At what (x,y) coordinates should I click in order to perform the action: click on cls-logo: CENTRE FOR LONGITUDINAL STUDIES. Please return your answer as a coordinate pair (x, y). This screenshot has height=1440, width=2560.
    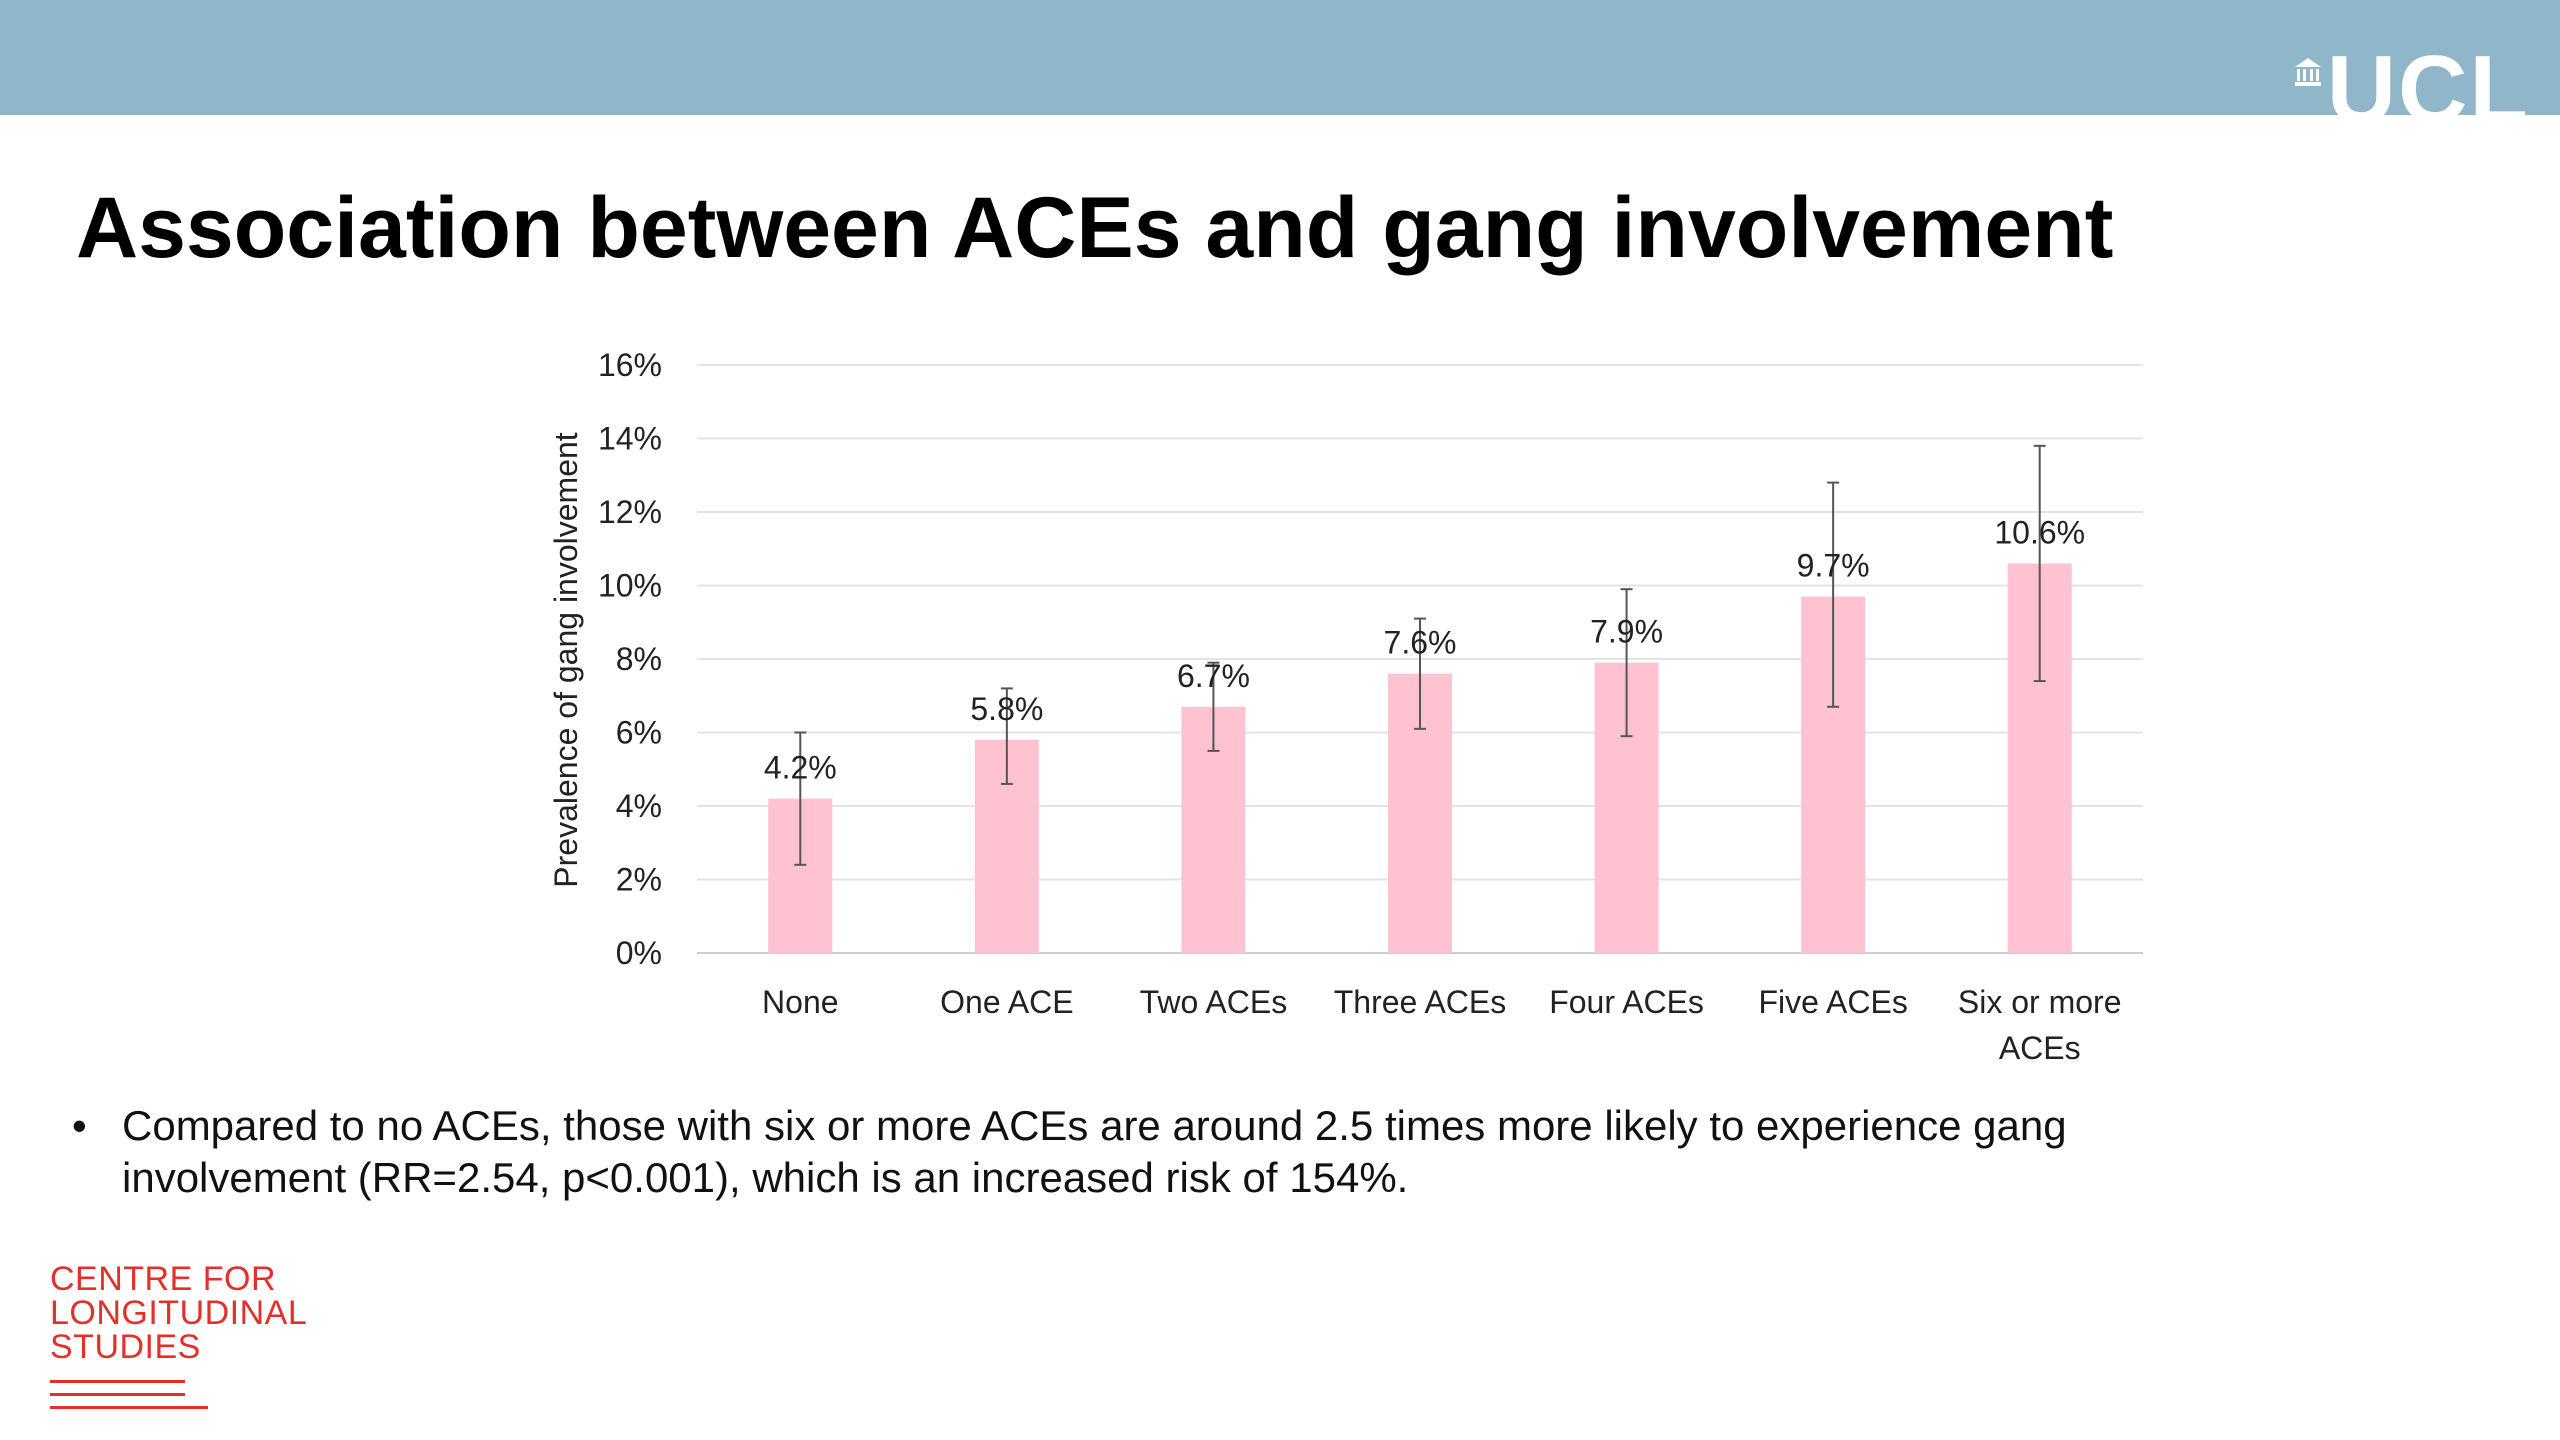
    Looking at the image, I should click on (178, 1313).